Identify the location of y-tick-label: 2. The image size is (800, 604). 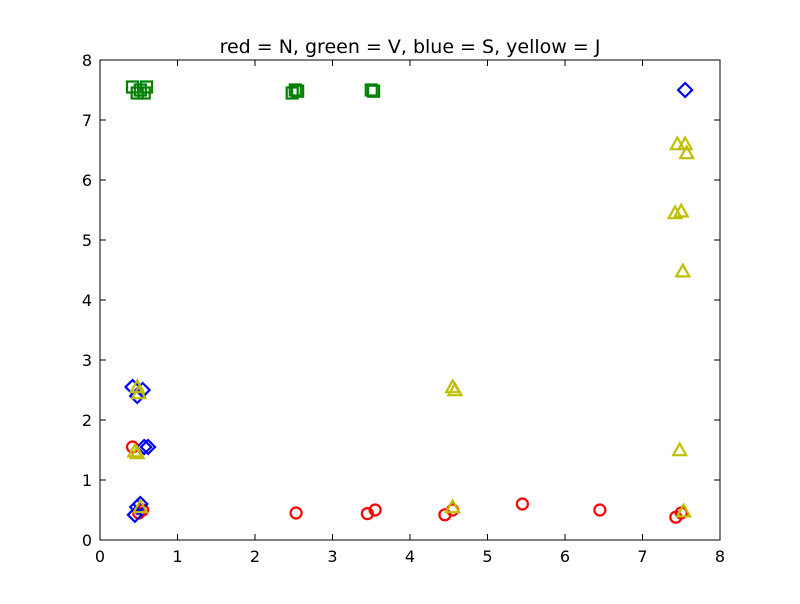
(87, 420).